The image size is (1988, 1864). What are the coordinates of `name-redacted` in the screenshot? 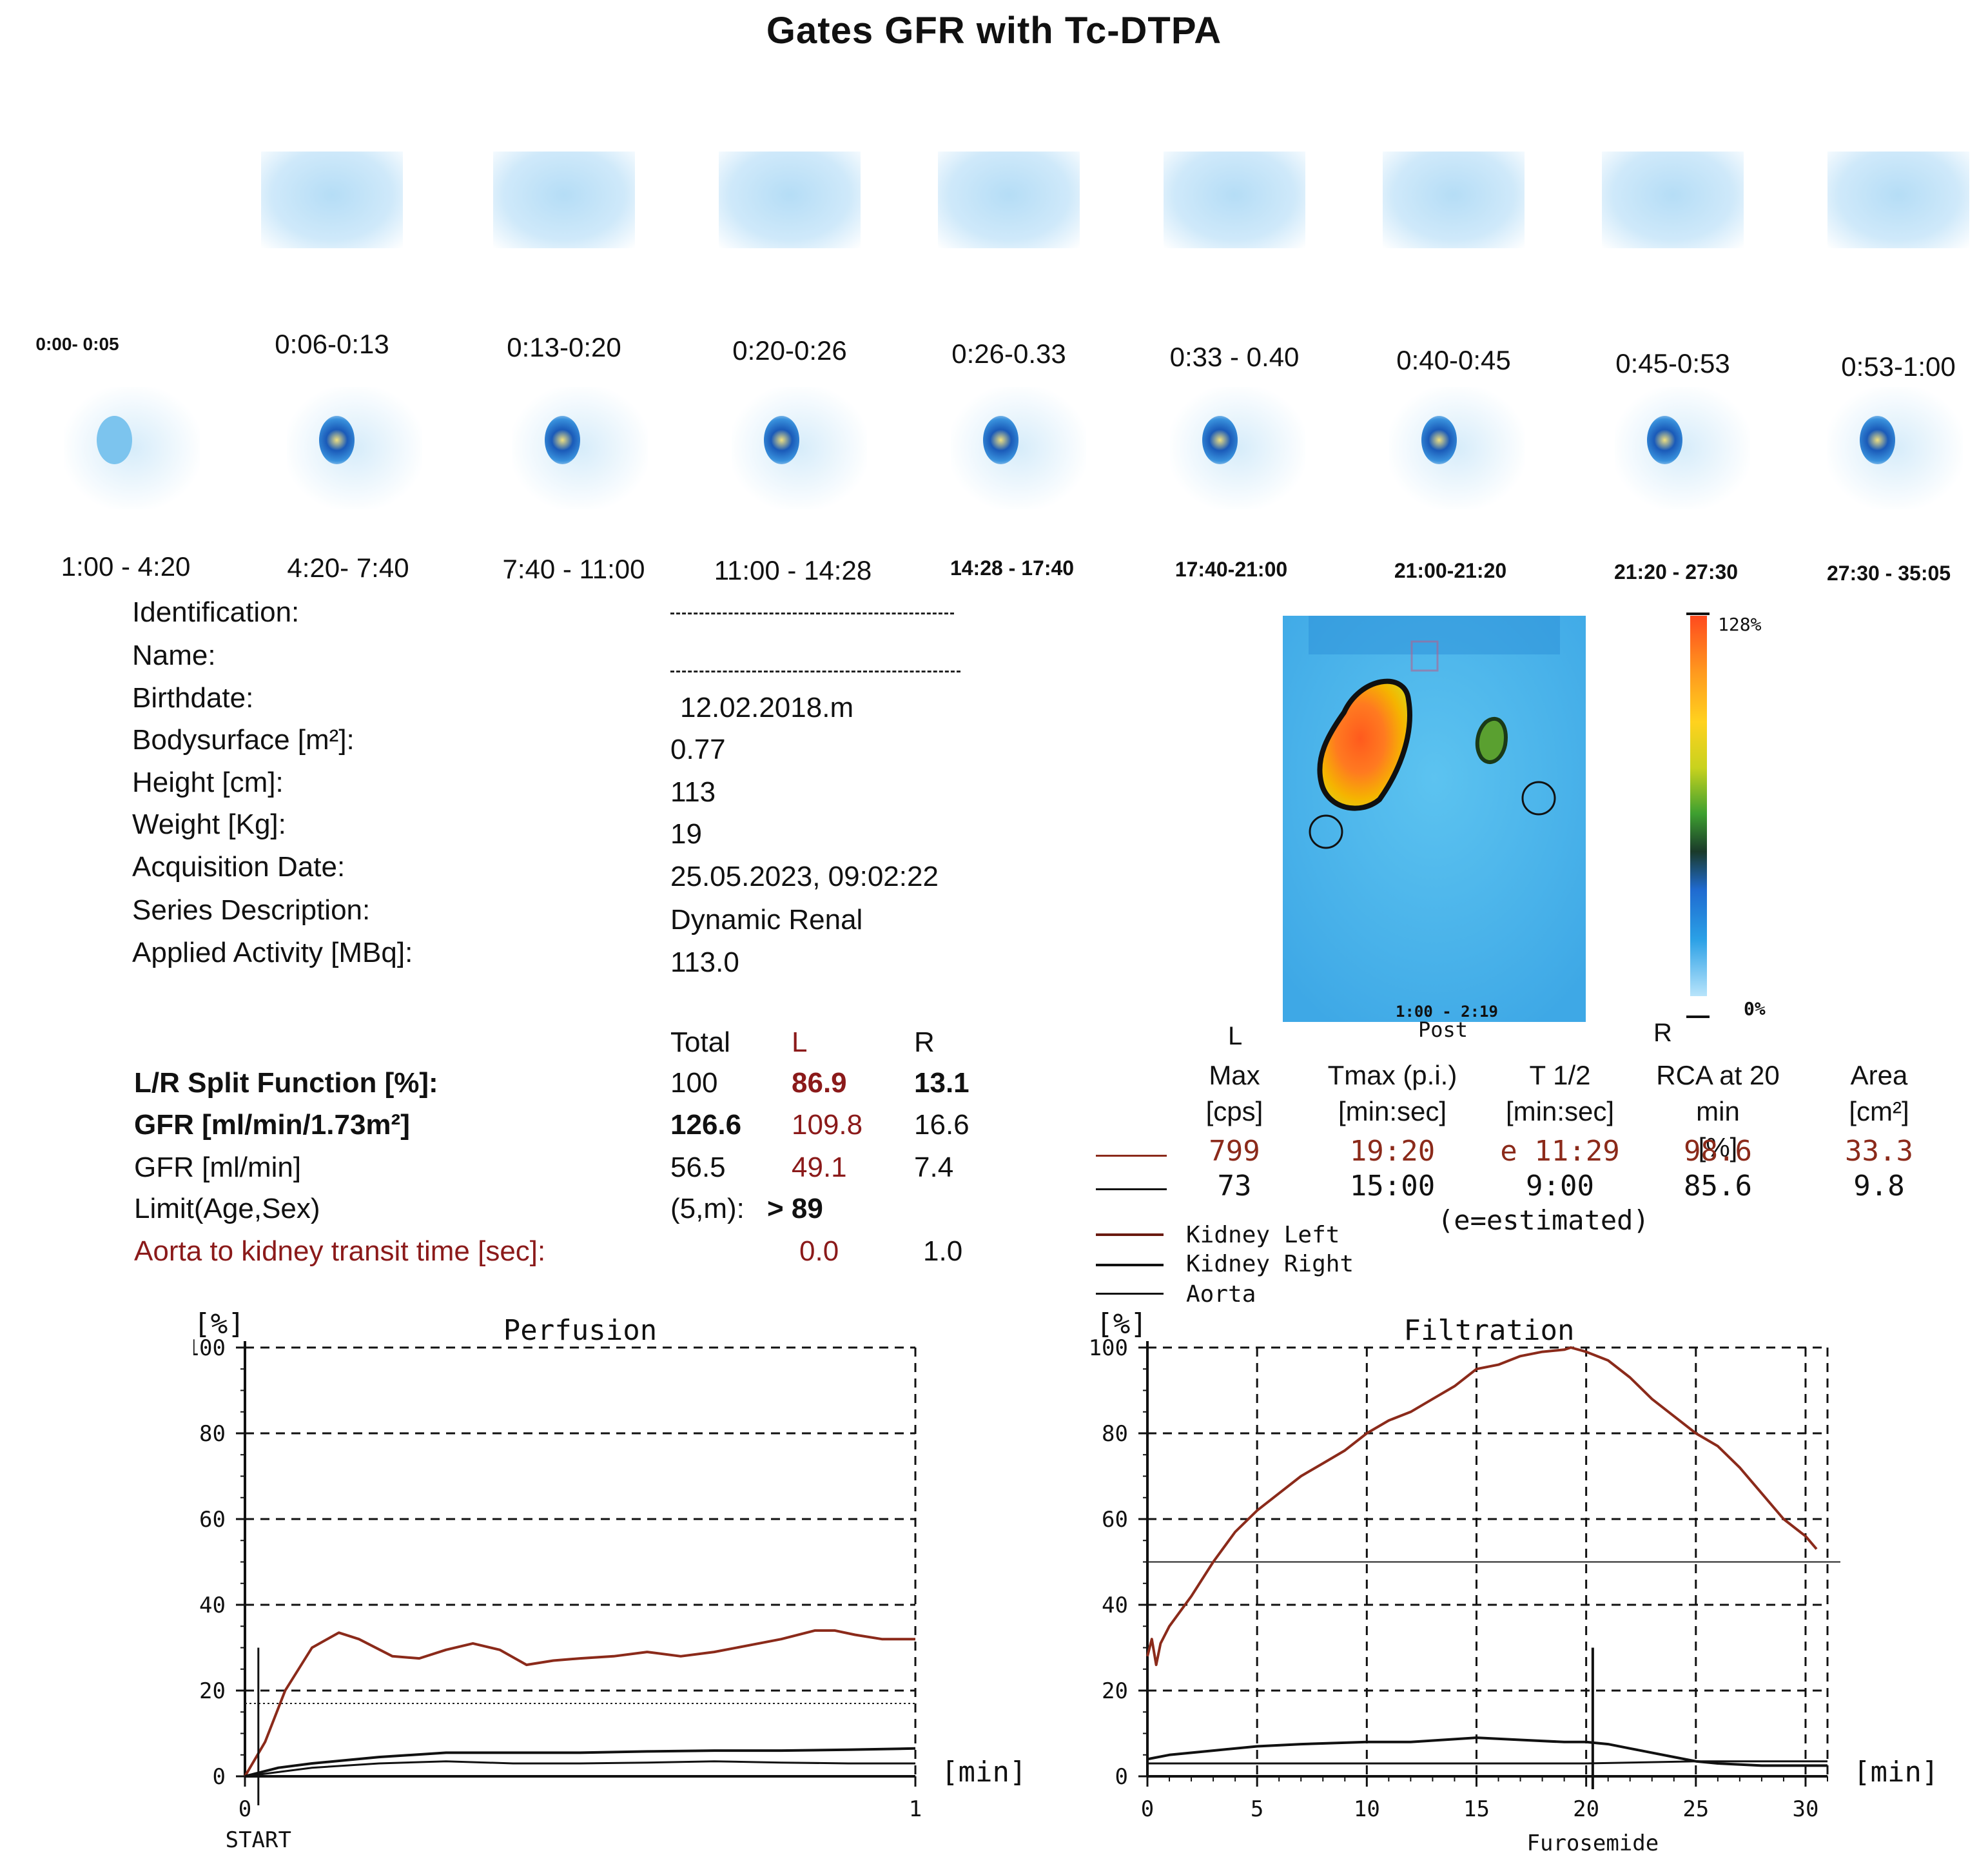 It's located at (815, 671).